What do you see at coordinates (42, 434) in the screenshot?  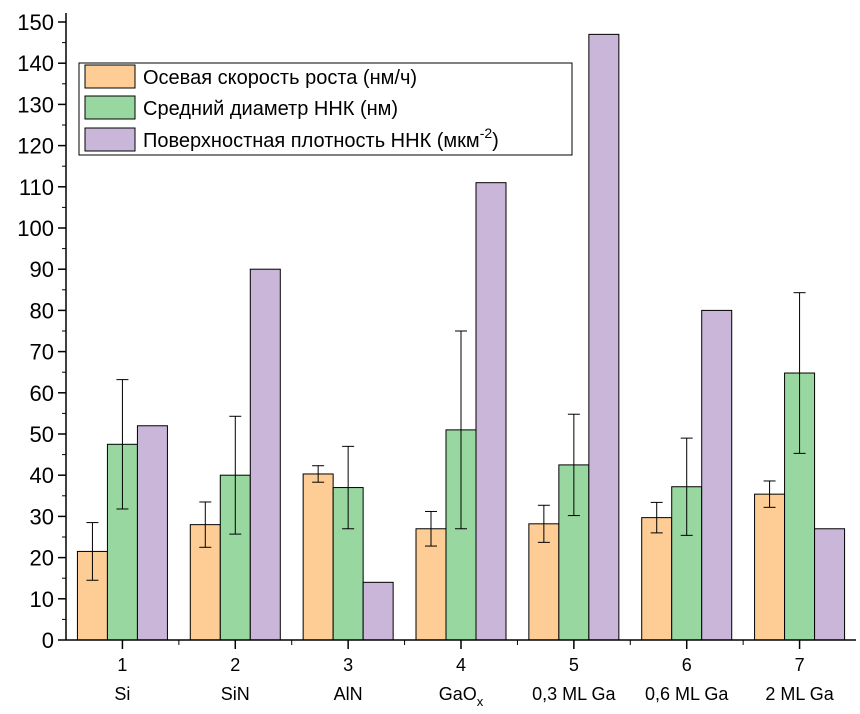 I see `y-tick-label: 50` at bounding box center [42, 434].